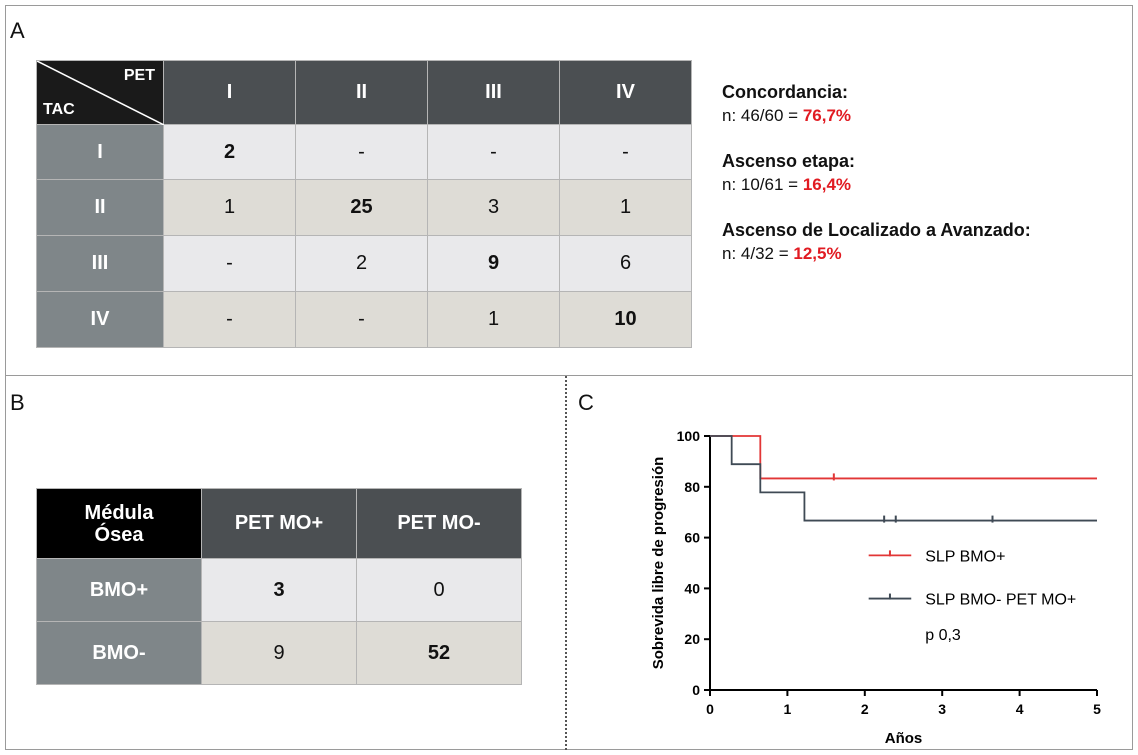 The image size is (1138, 755). I want to click on col-header: IV, so click(625, 92).